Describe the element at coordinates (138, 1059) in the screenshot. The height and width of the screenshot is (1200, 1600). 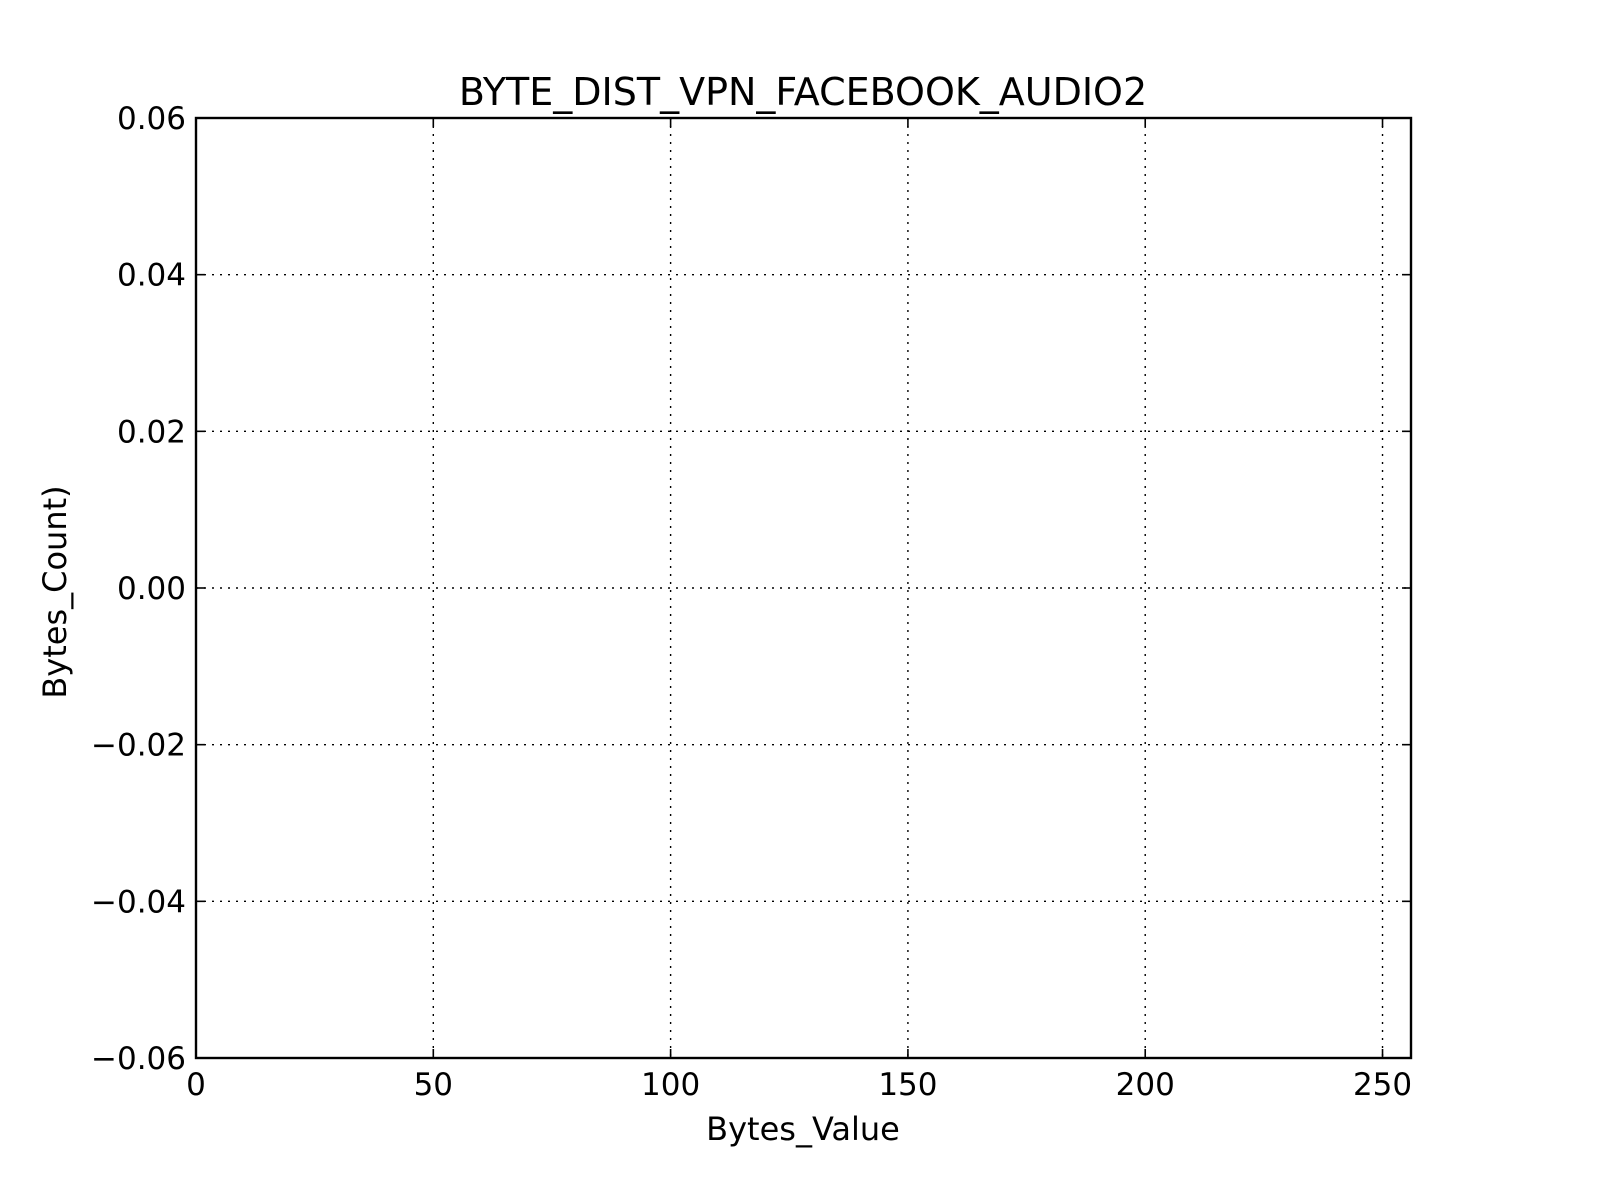
I see `y-tick-label: −0.06` at that location.